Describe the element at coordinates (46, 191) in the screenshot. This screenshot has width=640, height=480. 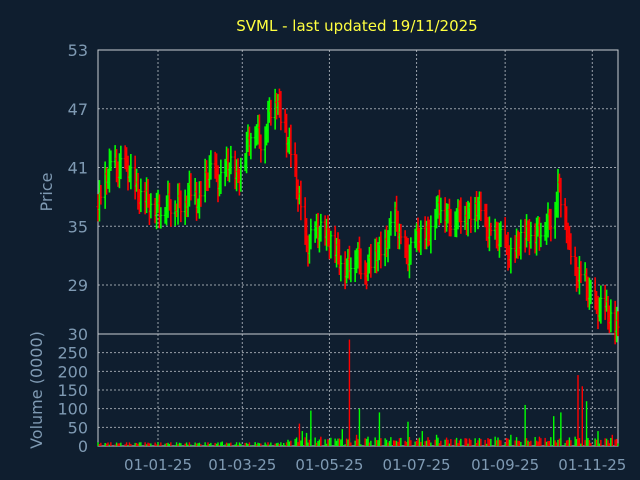
I see `price-axis-title: Price` at that location.